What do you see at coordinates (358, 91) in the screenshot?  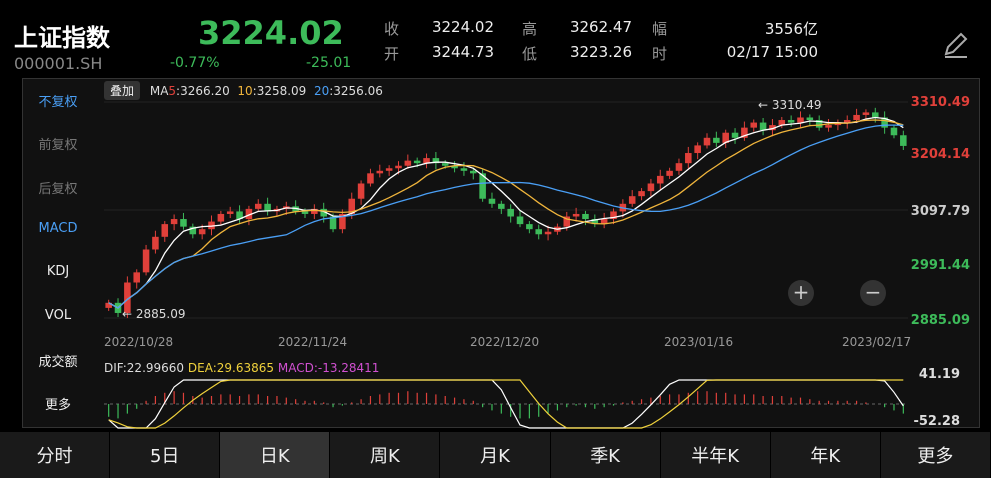 I see `ma20-value: 3256.06` at bounding box center [358, 91].